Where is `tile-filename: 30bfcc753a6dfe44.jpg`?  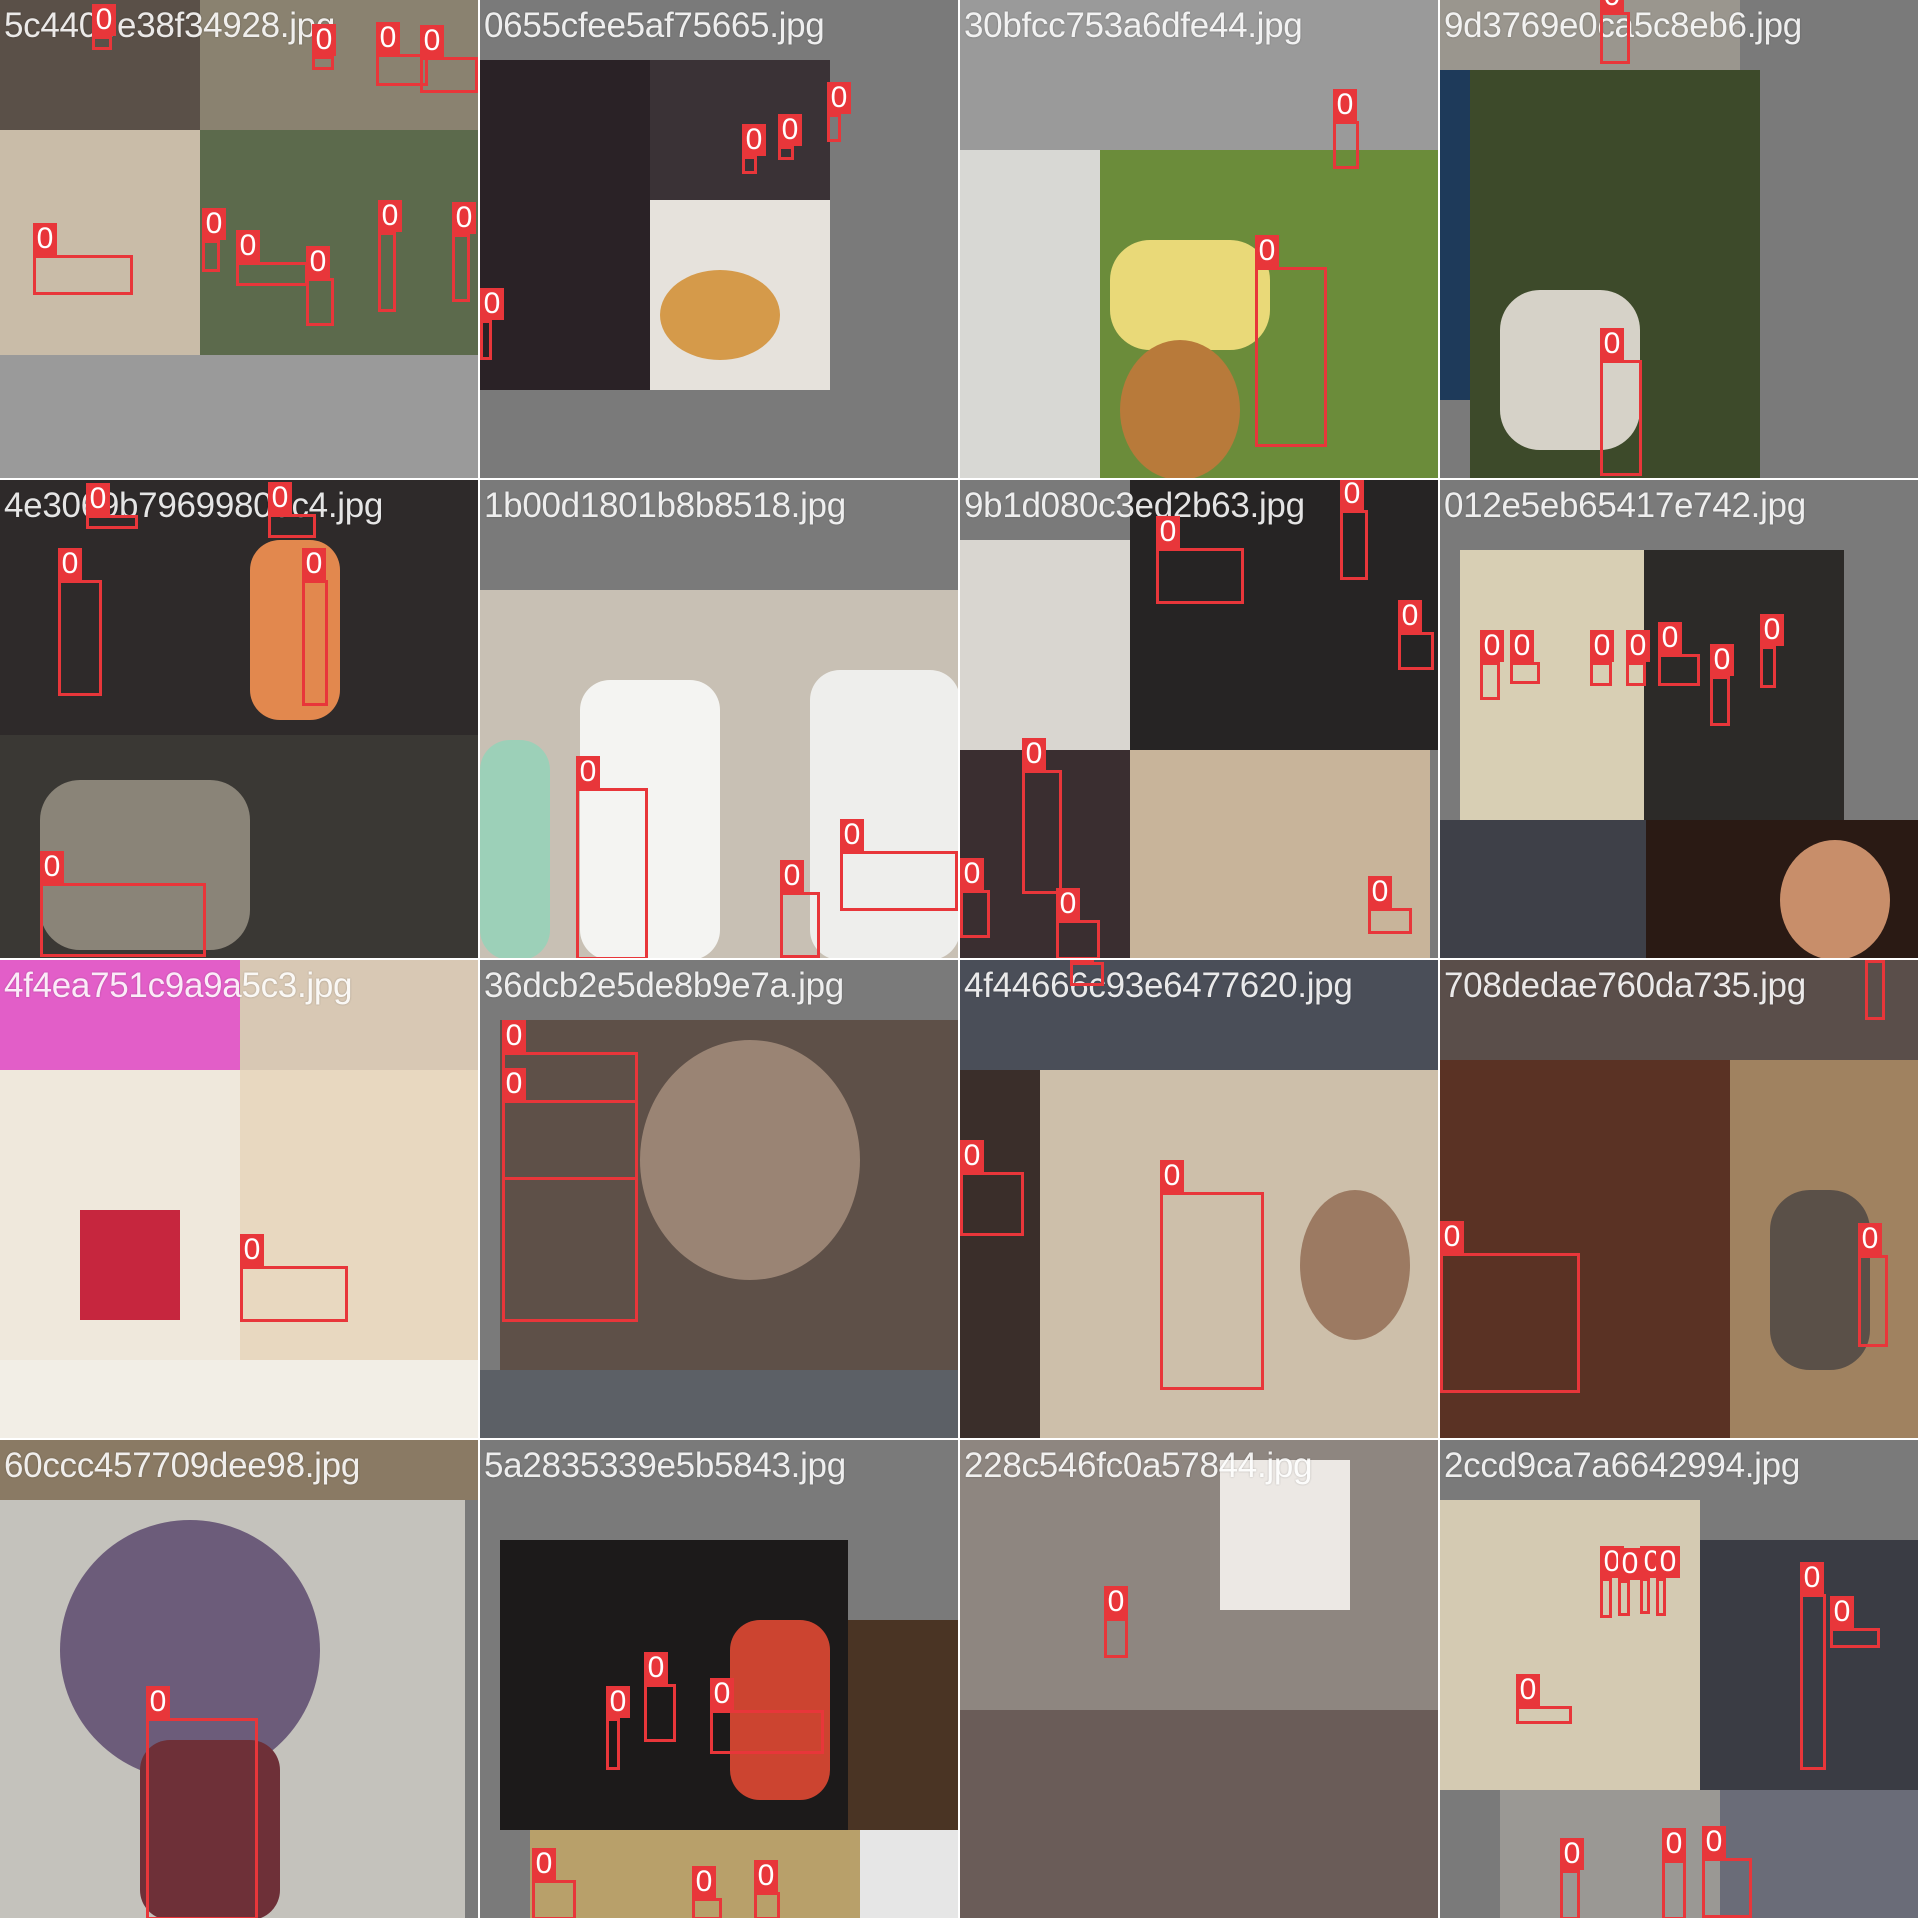
tile-filename: 30bfcc753a6dfe44.jpg is located at coordinates (1133, 25).